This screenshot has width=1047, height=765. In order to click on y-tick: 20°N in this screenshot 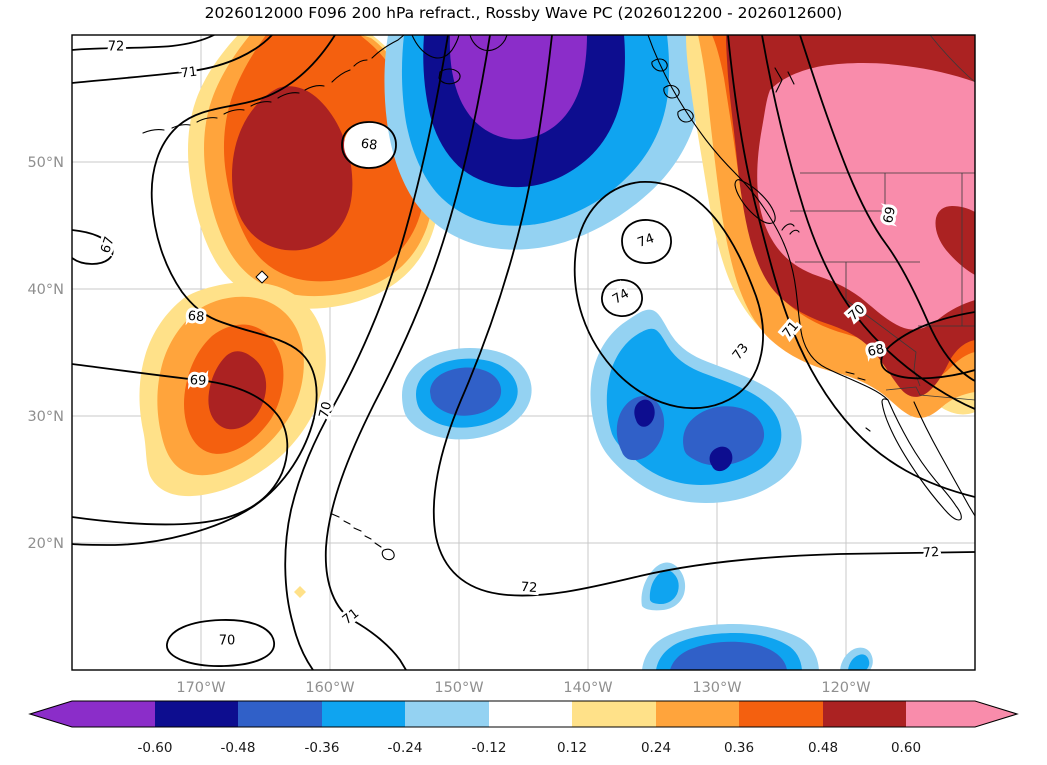, I will do `click(45, 544)`.